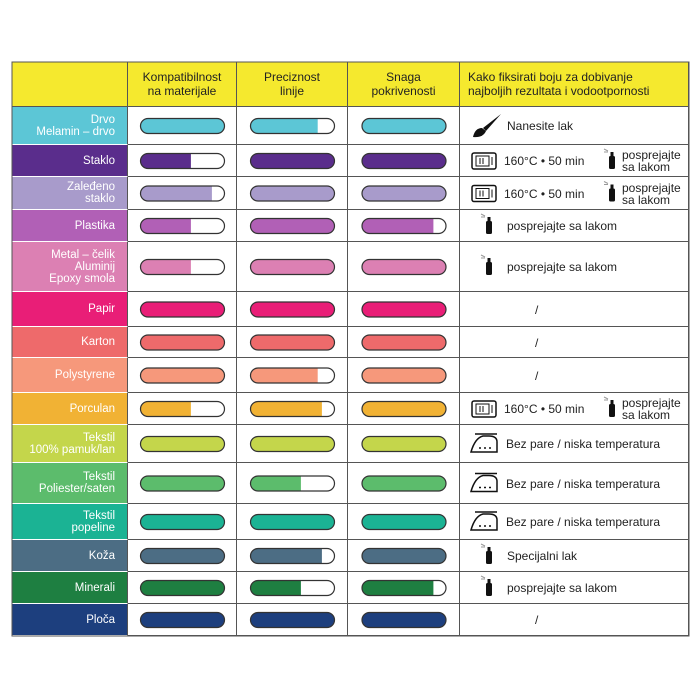 The height and width of the screenshot is (700, 700). Describe the element at coordinates (70, 483) in the screenshot. I see `row-label: Tekstil Poliester/saten` at that location.